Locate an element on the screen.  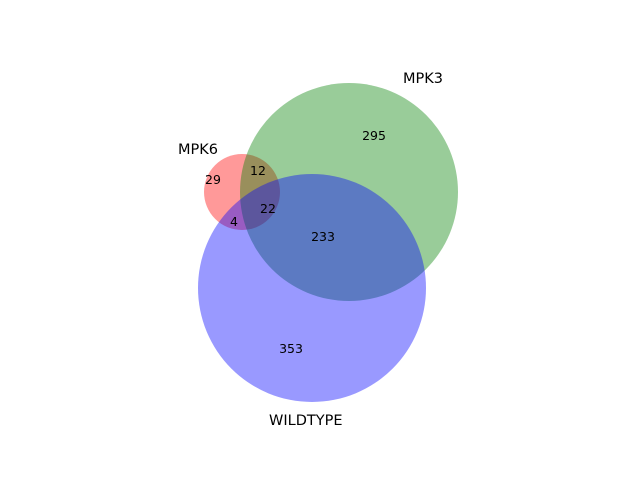
region-count-mpk6-wildtype: 4 is located at coordinates (234, 221).